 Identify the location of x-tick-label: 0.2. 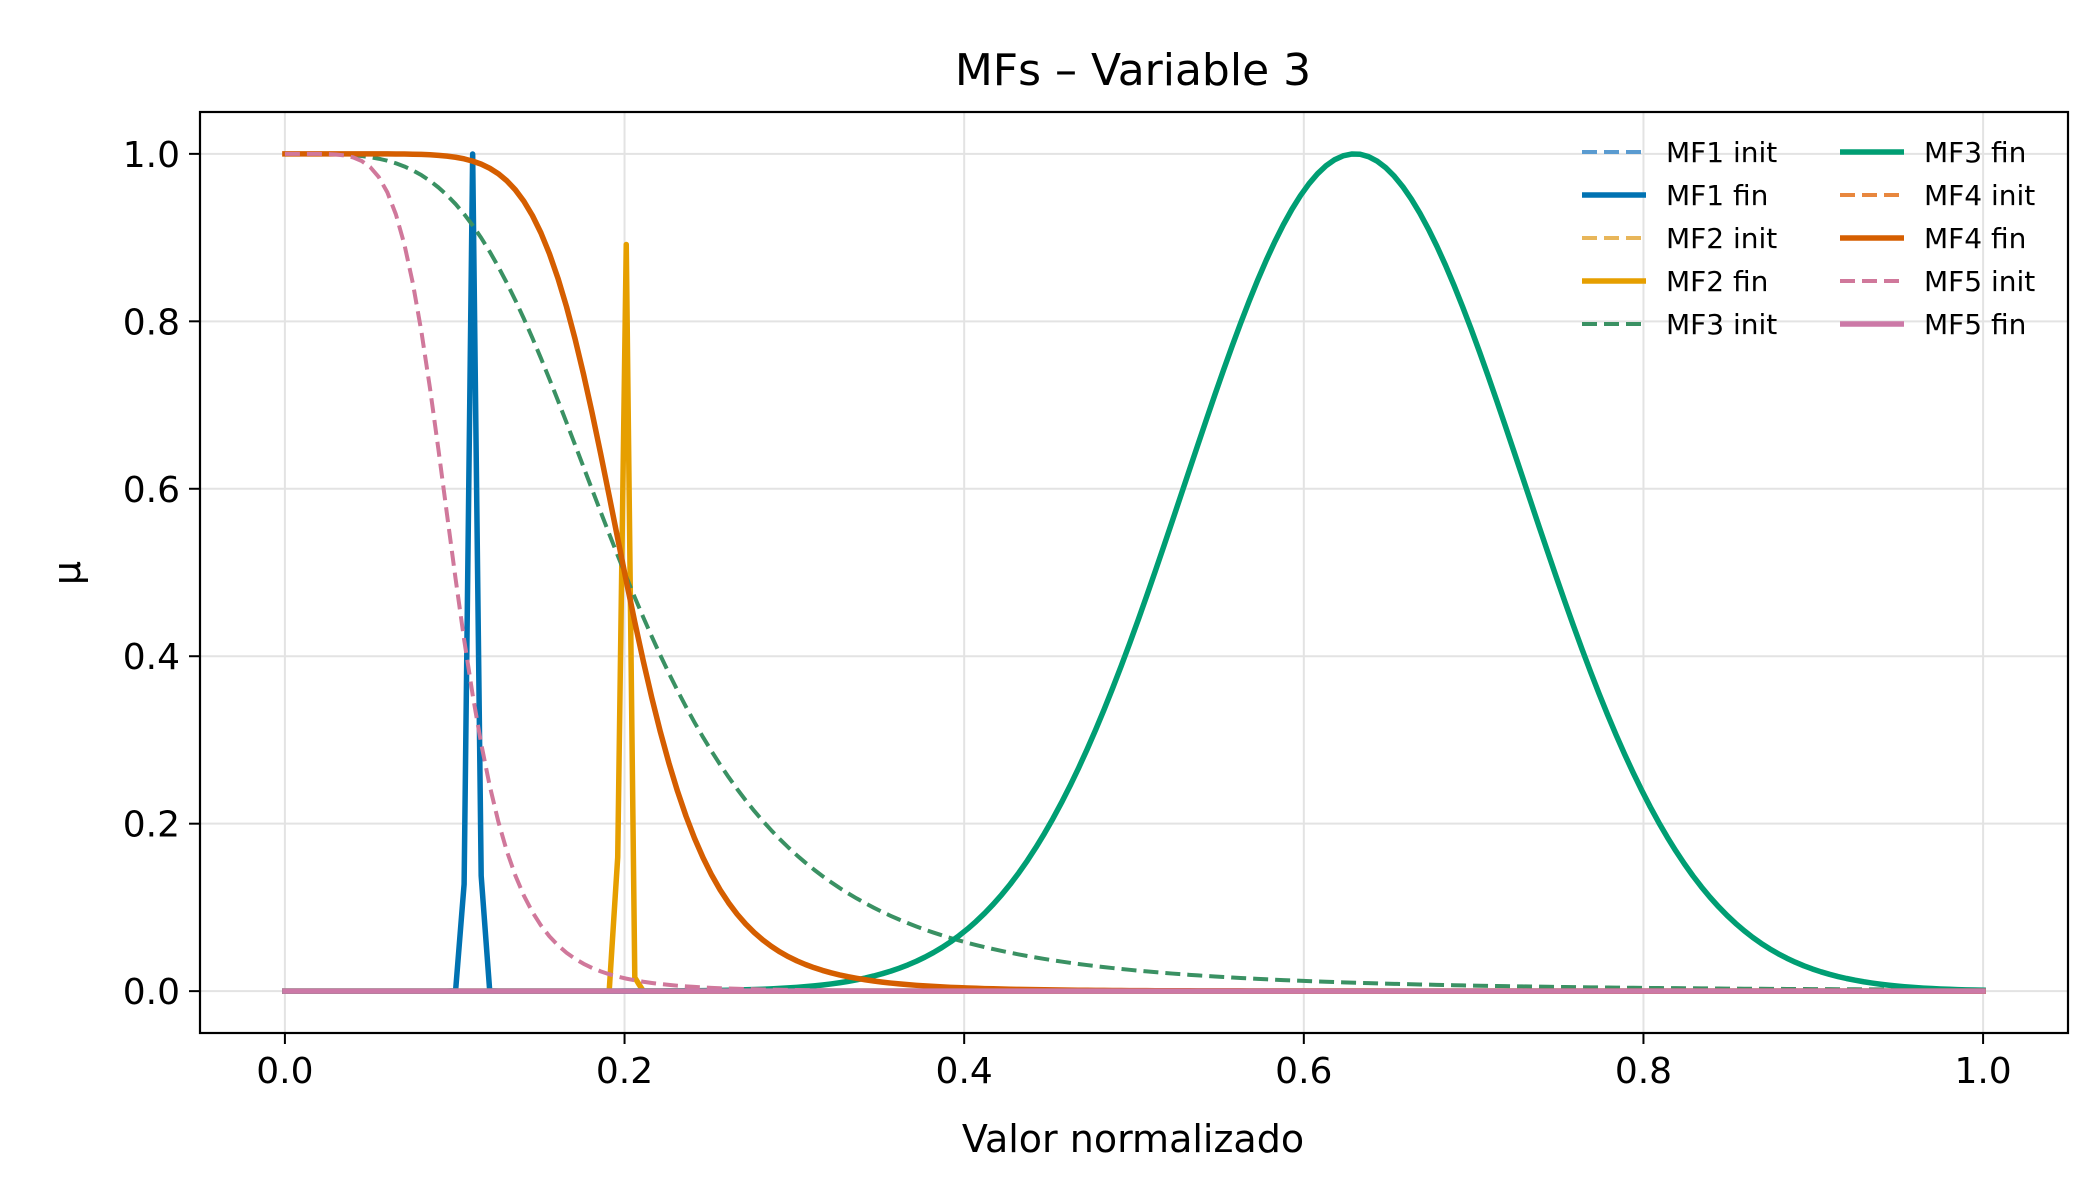
(624, 1071).